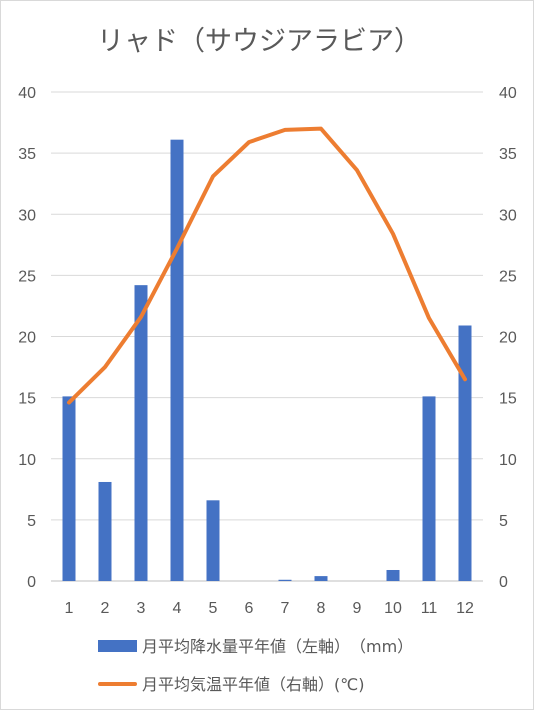 The image size is (534, 711). I want to click on y-right-tick-label: 20, so click(508, 338).